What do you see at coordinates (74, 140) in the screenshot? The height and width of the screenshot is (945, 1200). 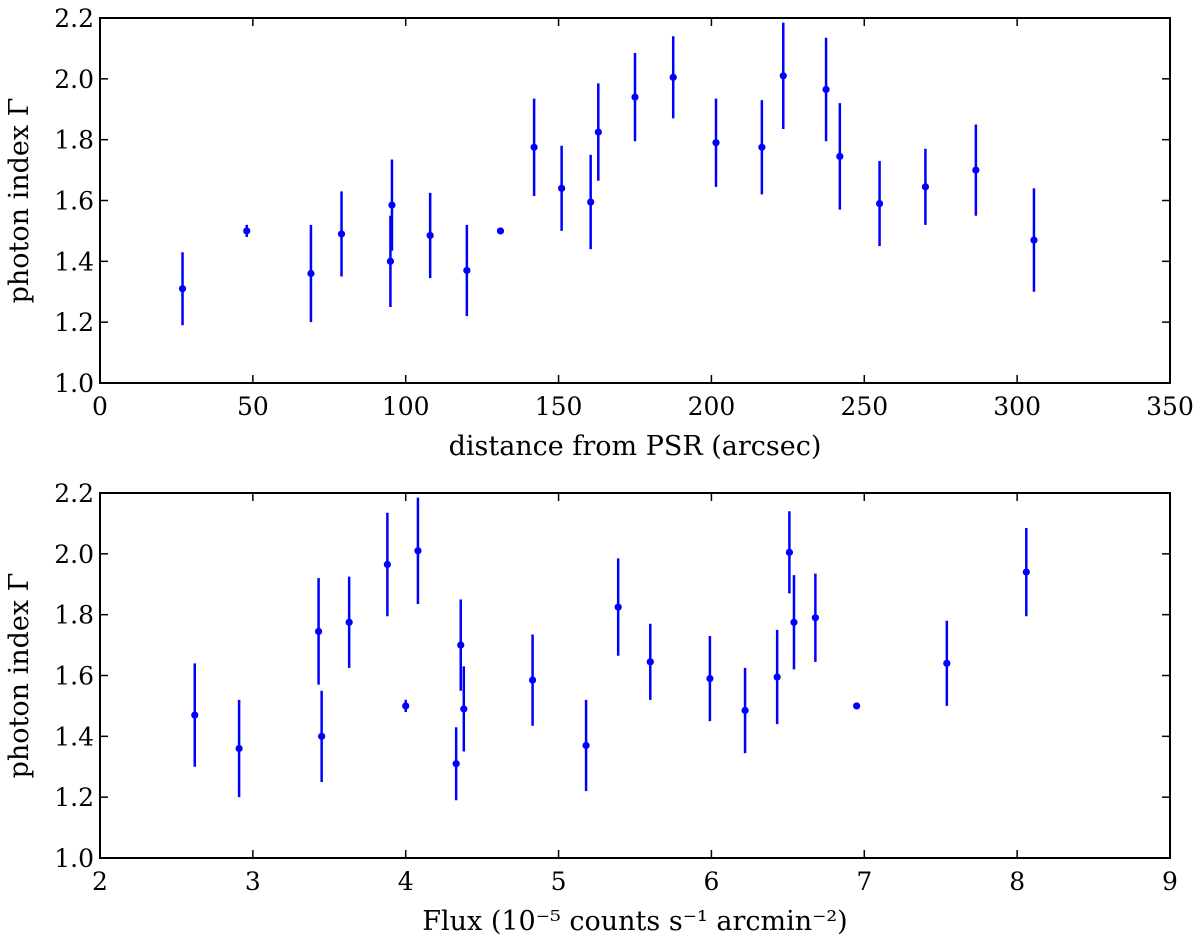 I see `top-y-tick-label: 1.8` at bounding box center [74, 140].